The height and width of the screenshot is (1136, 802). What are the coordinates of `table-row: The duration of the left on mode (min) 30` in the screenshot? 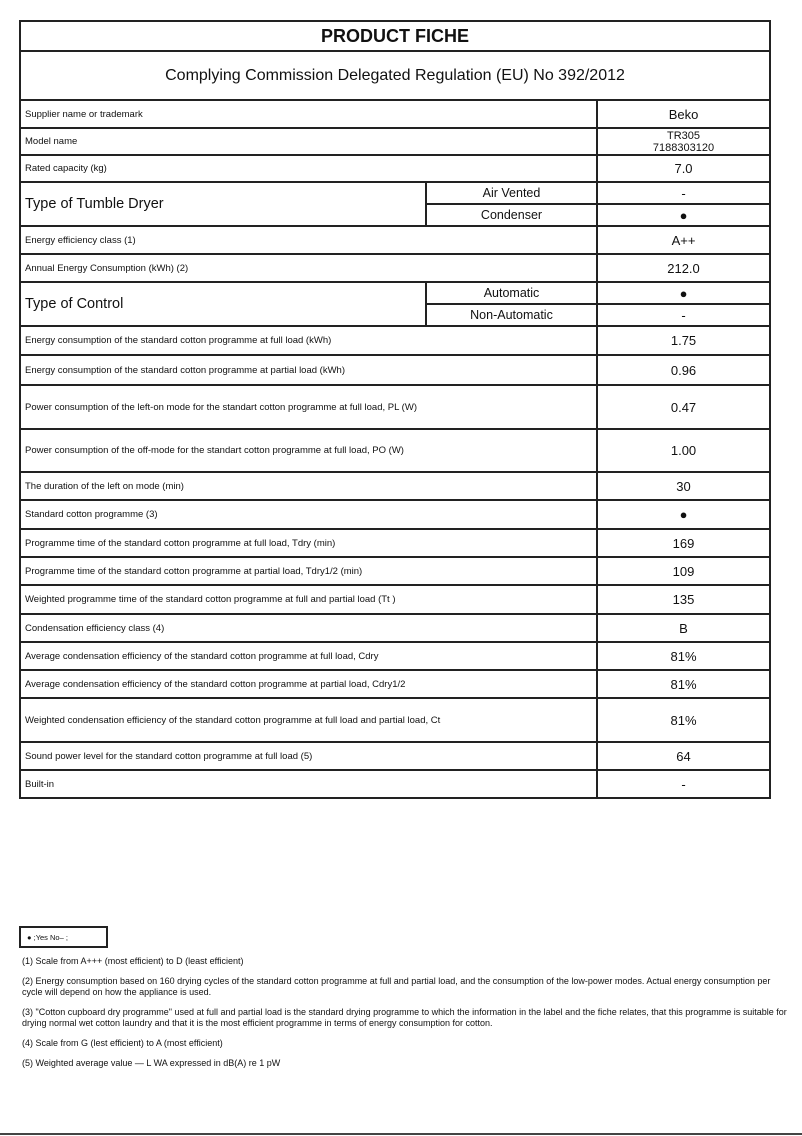 It's located at (395, 486).